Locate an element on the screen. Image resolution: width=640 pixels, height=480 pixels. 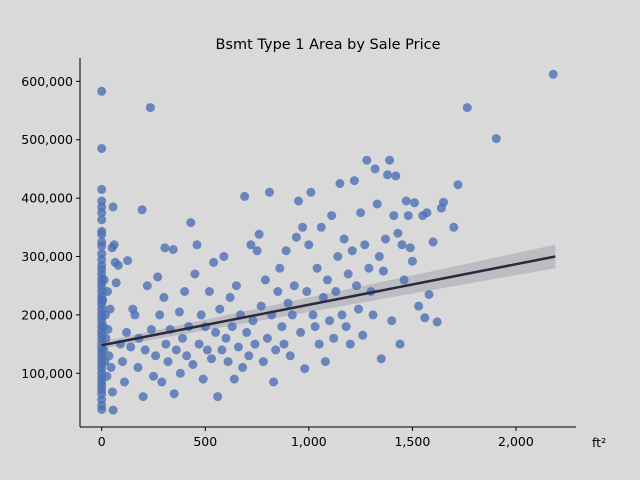
y-tick-label: 400,000 is located at coordinates (47, 198).